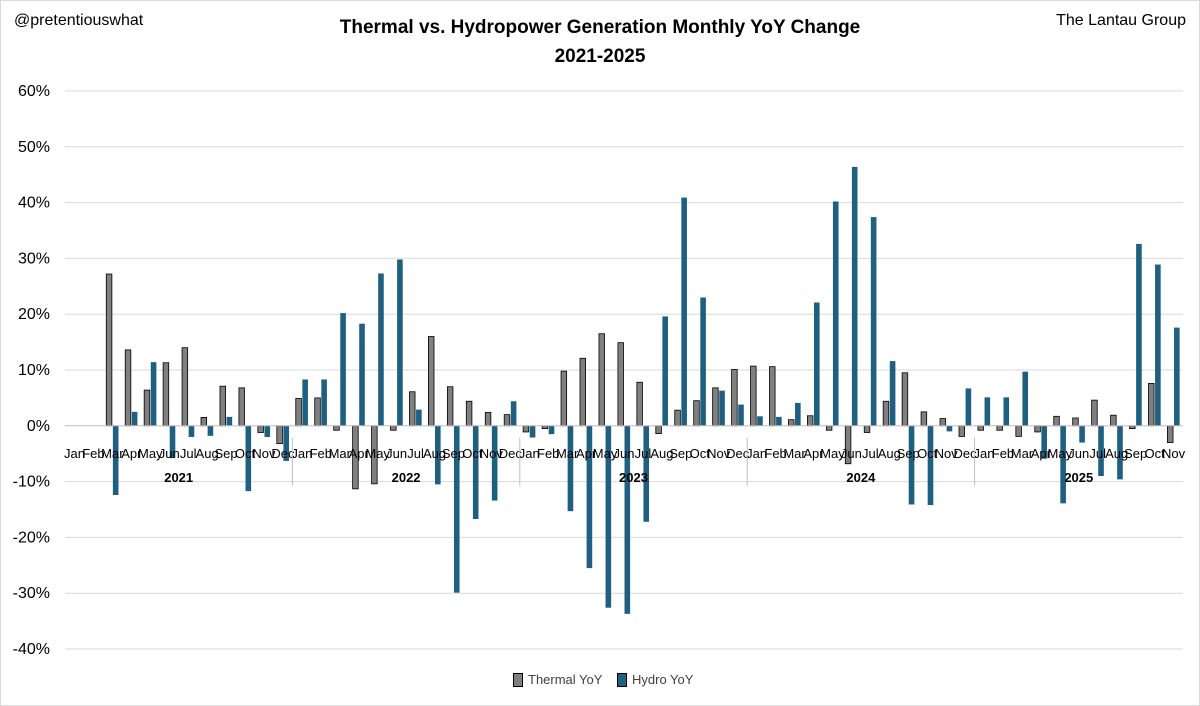 The image size is (1200, 706). Describe the element at coordinates (492, 453) in the screenshot. I see `x-tick-label: Nov` at that location.